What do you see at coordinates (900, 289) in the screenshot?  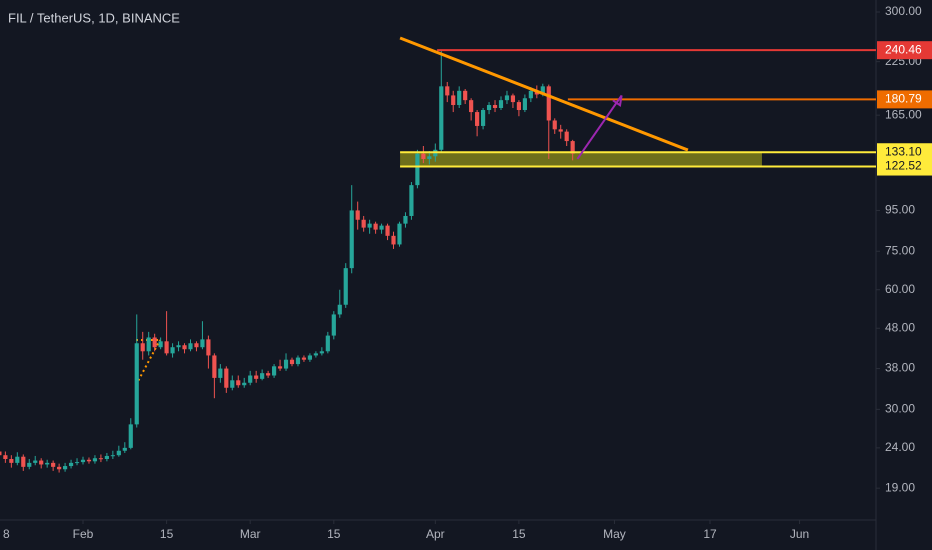 I see `y-tick-label: 60.00` at bounding box center [900, 289].